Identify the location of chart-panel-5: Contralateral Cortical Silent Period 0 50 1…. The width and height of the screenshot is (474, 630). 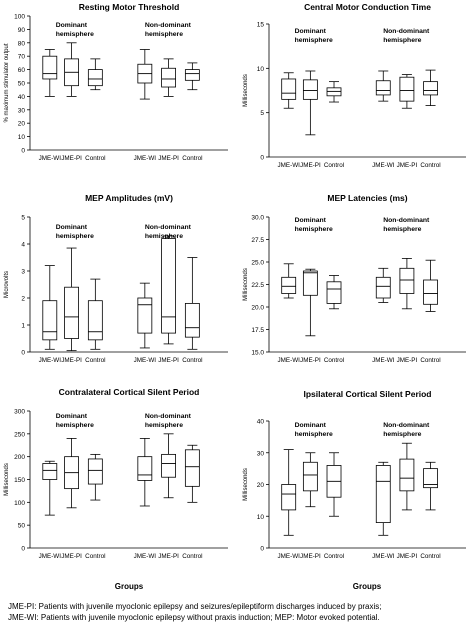
(116, 473).